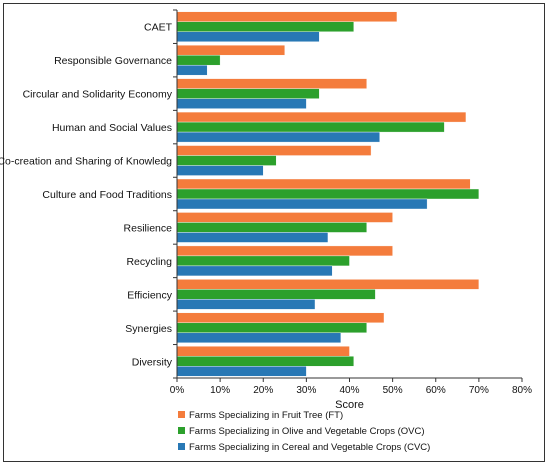 This screenshot has width=550, height=467. I want to click on x-tick-label: 50%, so click(393, 390).